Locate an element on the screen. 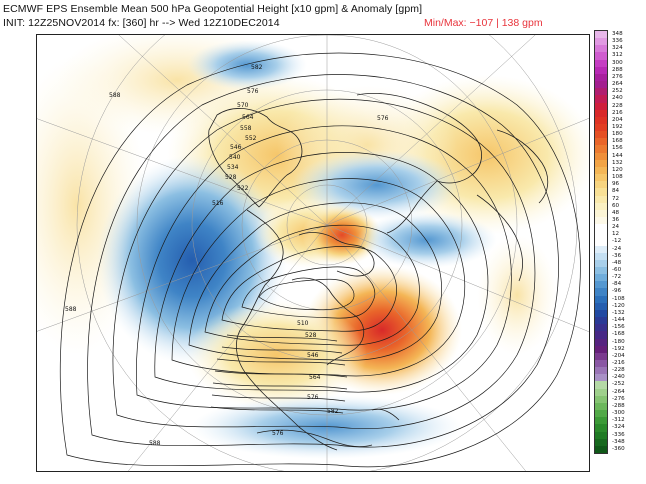 The width and height of the screenshot is (646, 484). colorbar-tick-label: -264 is located at coordinates (618, 391).